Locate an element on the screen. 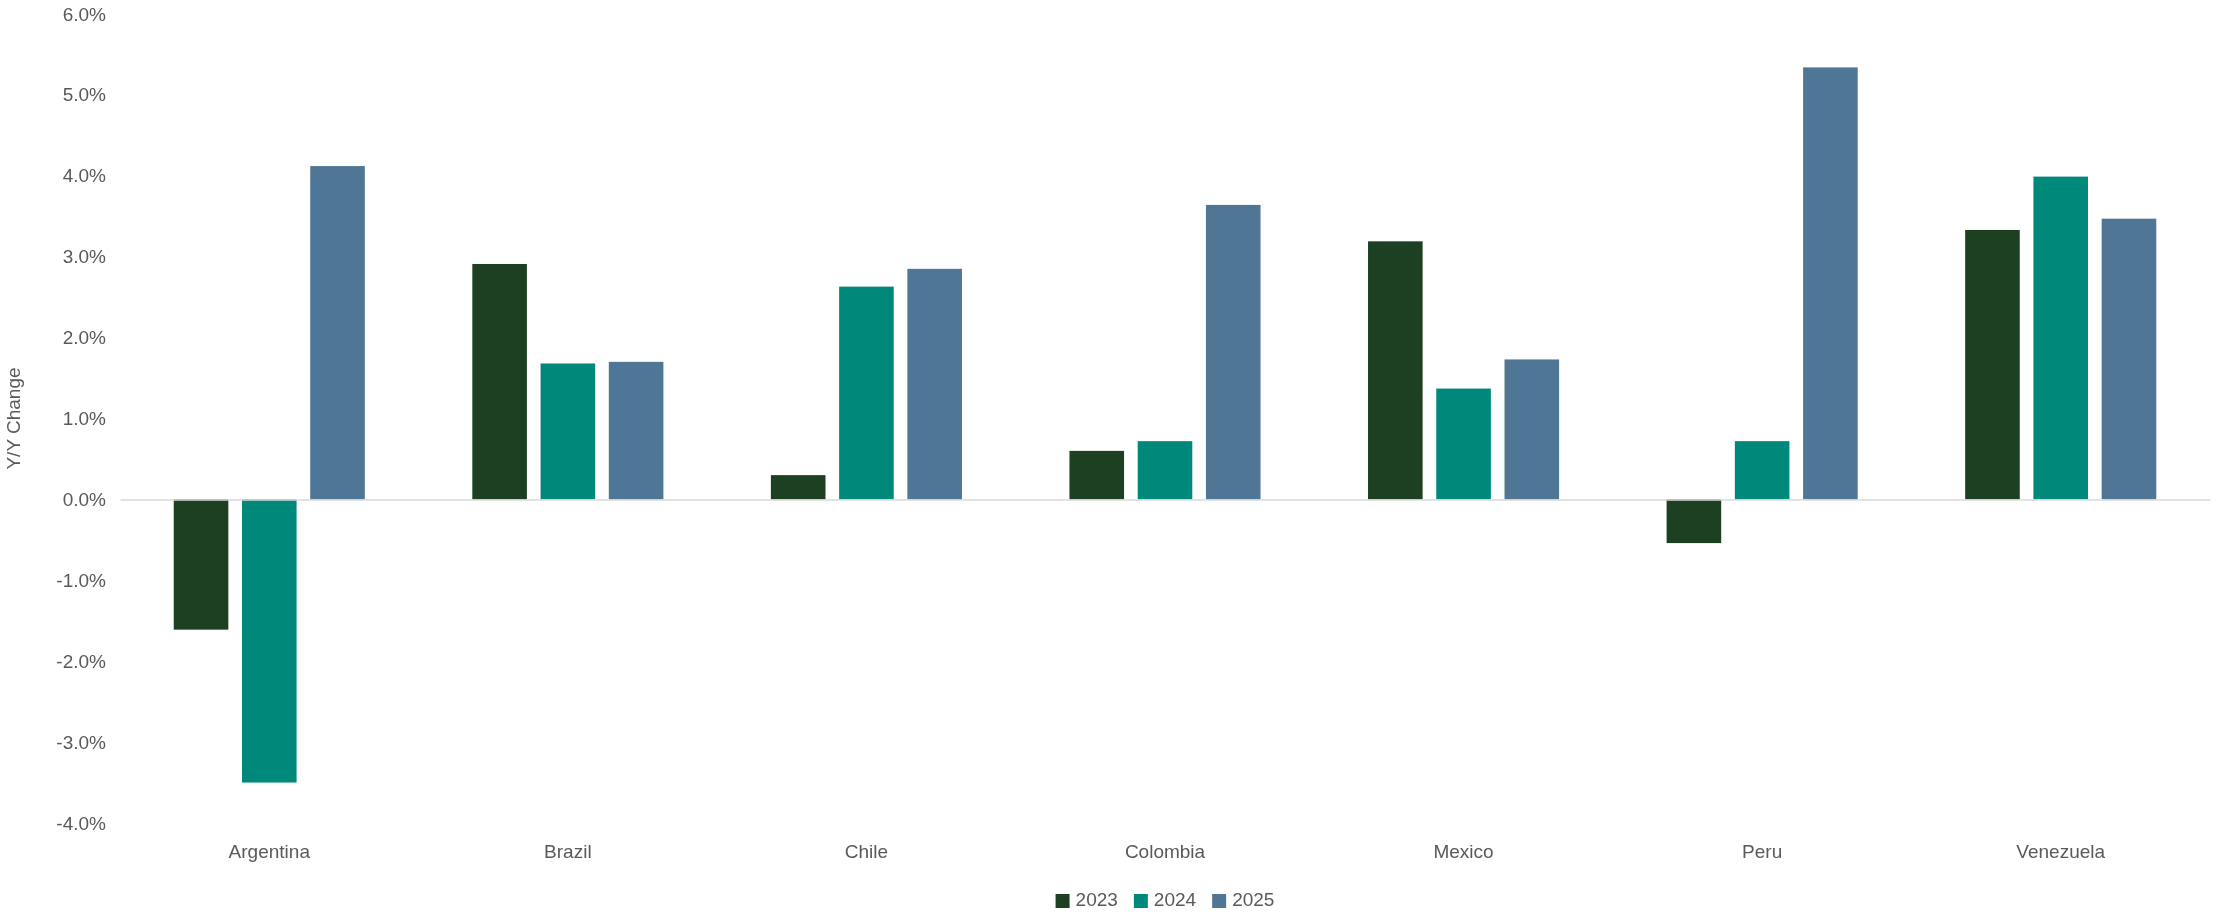 This screenshot has width=2220, height=920. y-tick-label: 4.0% is located at coordinates (84, 176).